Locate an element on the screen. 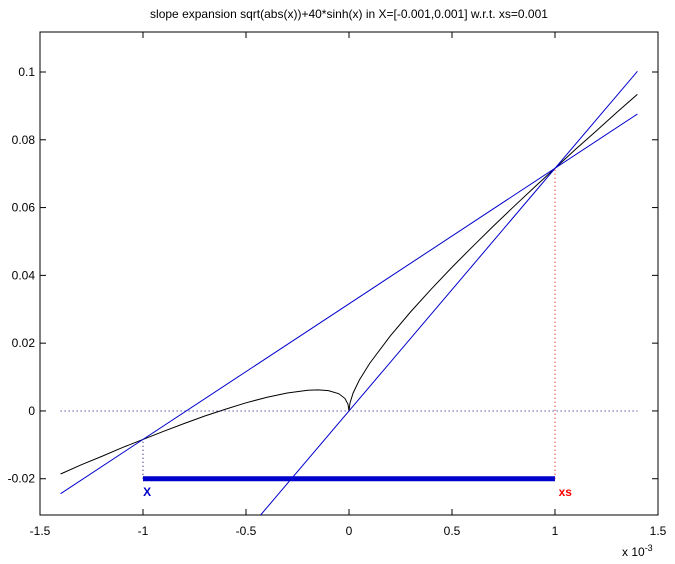 This screenshot has height=564, width=675. y-tick-label: 0.02 is located at coordinates (24, 343).